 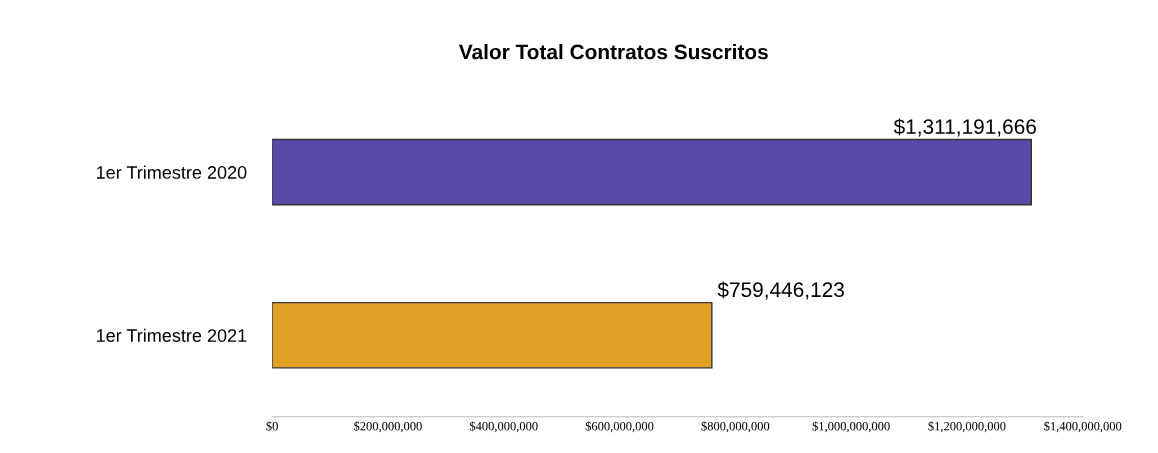 What do you see at coordinates (503, 427) in the screenshot?
I see `x-tick-label: $400,000,000` at bounding box center [503, 427].